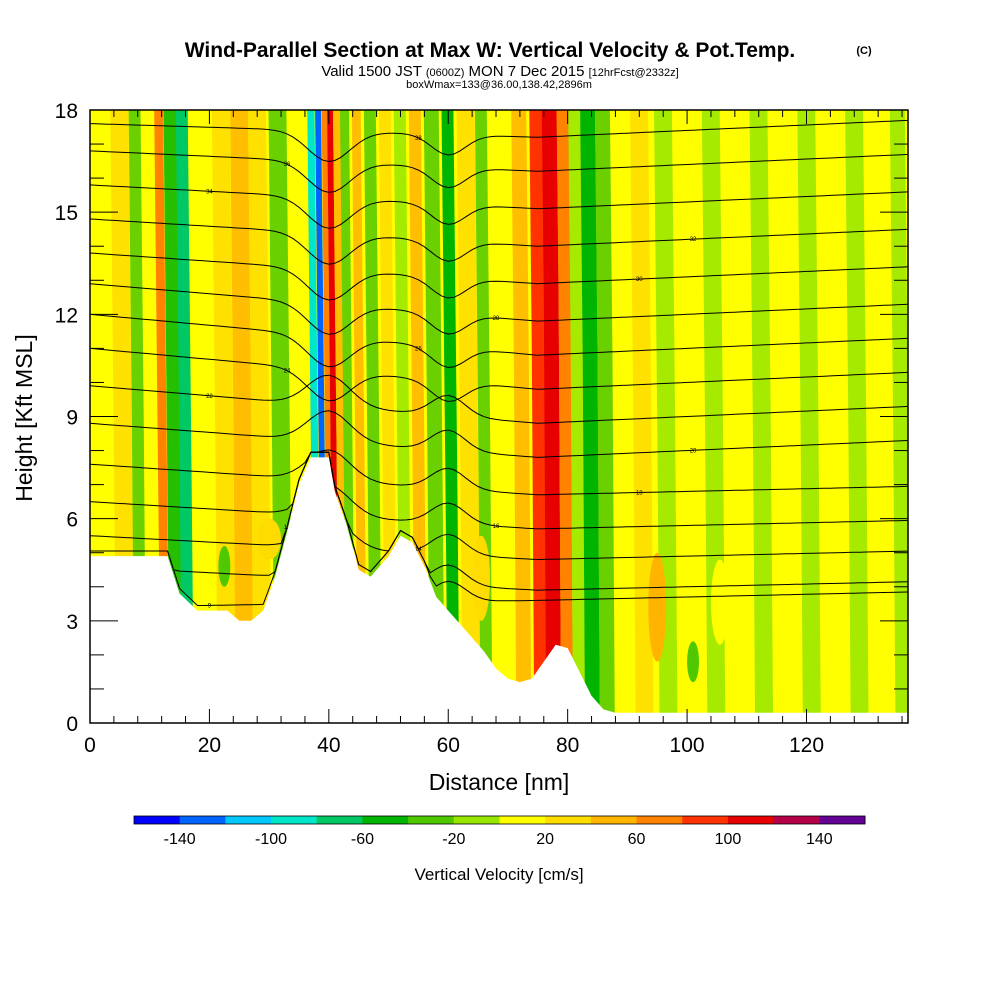 The width and height of the screenshot is (1000, 1000). What do you see at coordinates (693, 240) in the screenshot?
I see `theta-contour-label: 32` at bounding box center [693, 240].